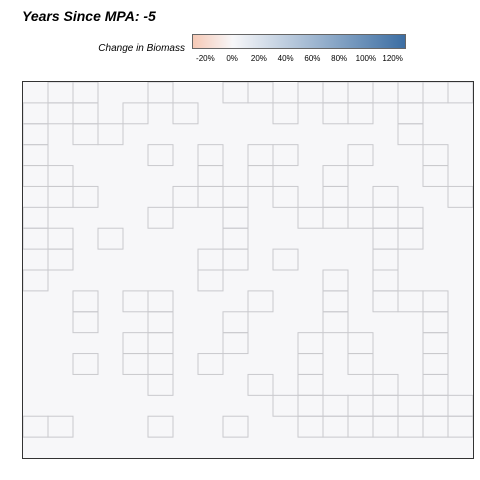 This screenshot has height=480, width=480. I want to click on legend-tick-label: 100%, so click(366, 58).